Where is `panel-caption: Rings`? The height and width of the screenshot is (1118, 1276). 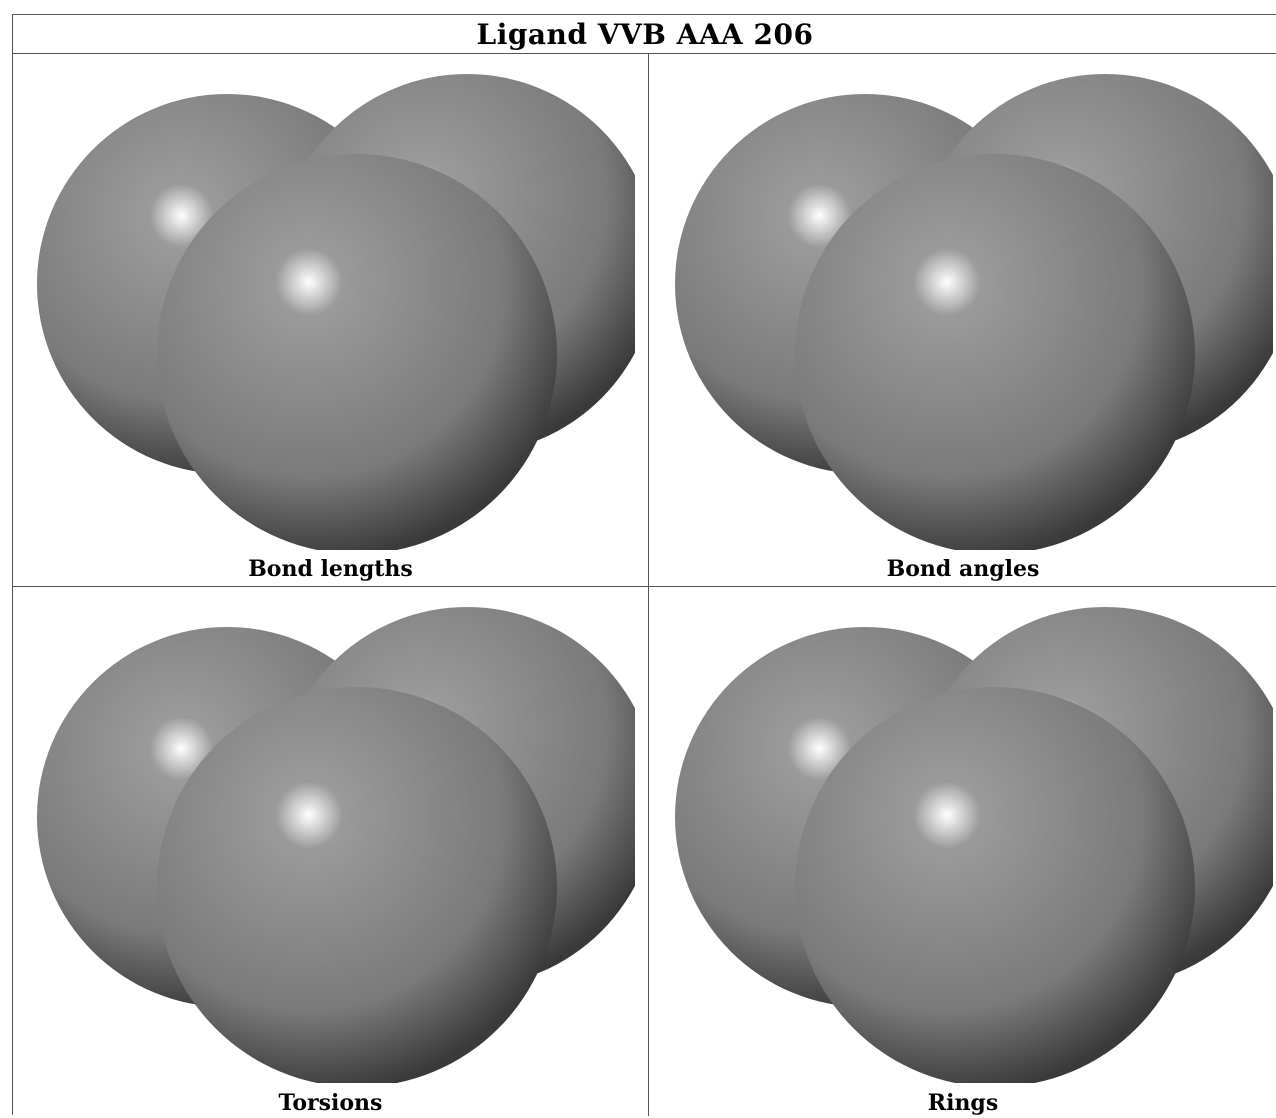
panel-caption: Rings is located at coordinates (963, 1103).